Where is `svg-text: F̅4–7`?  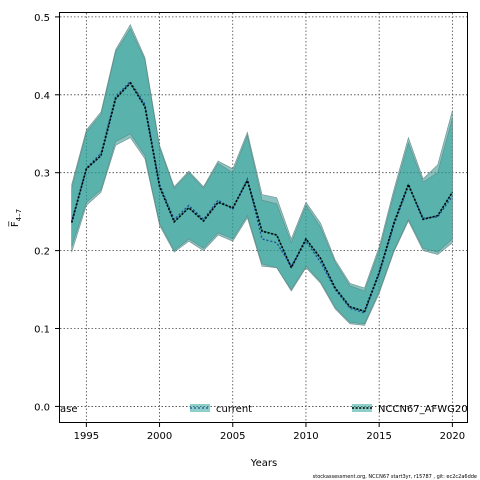
svg-text: F̅4–7 is located at coordinates (15, 218).